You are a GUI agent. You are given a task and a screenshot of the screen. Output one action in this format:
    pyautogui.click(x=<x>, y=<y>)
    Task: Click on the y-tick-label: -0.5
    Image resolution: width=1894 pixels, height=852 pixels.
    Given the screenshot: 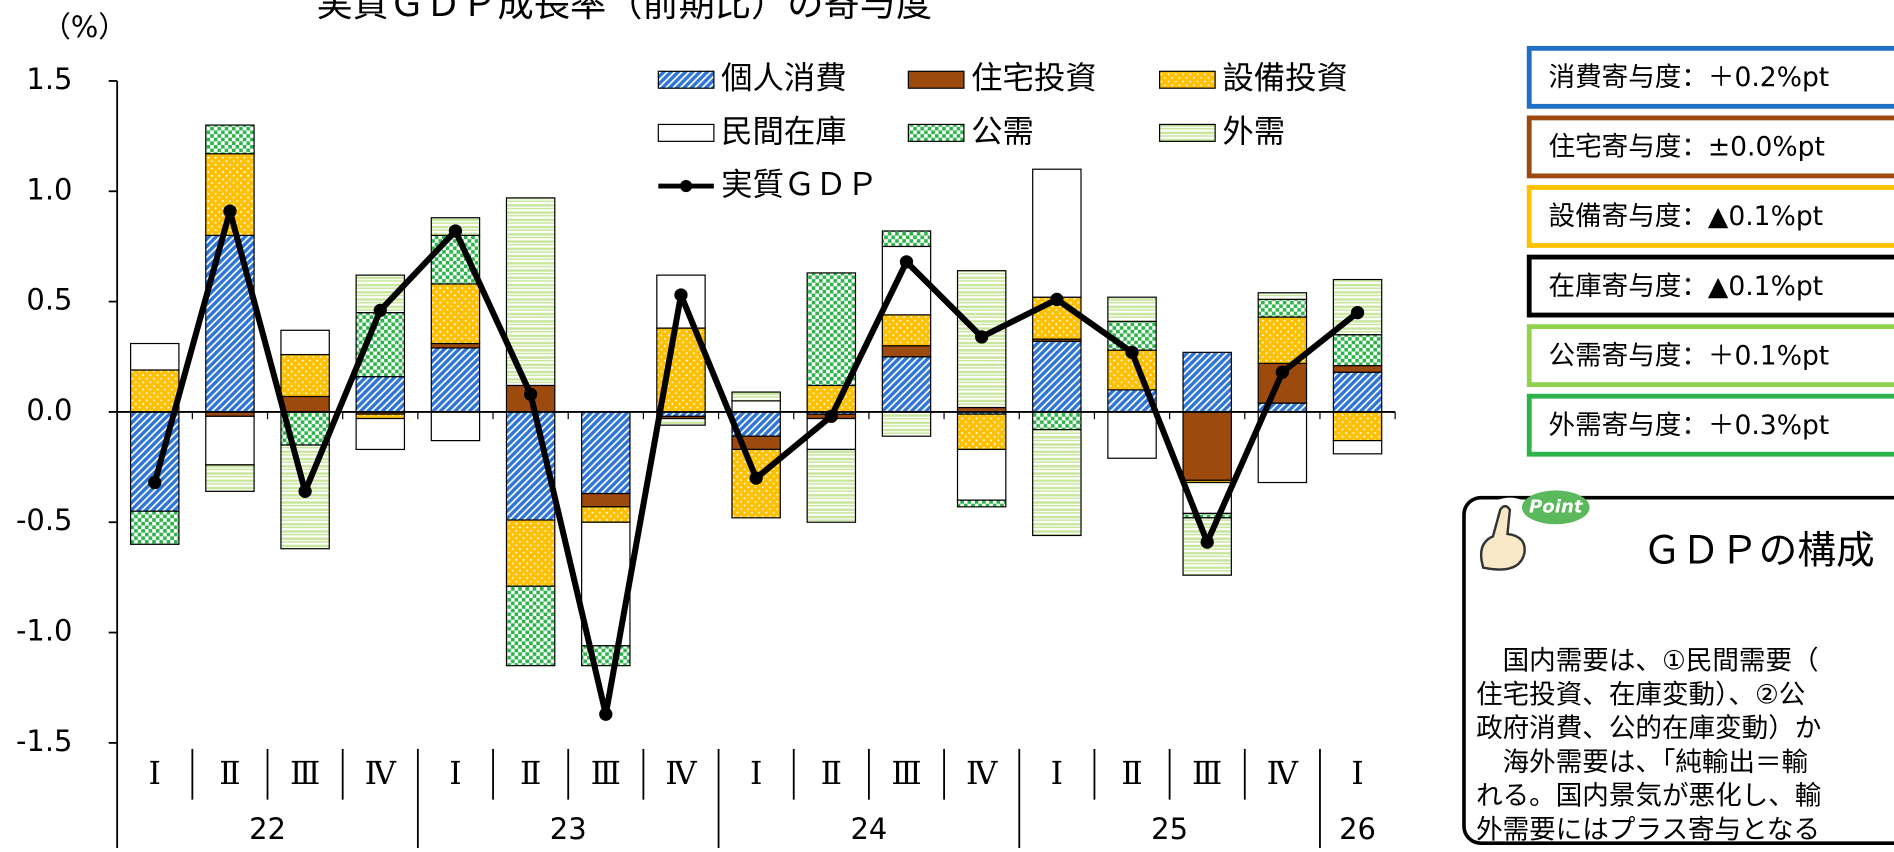 What is the action you would take?
    pyautogui.click(x=44, y=520)
    